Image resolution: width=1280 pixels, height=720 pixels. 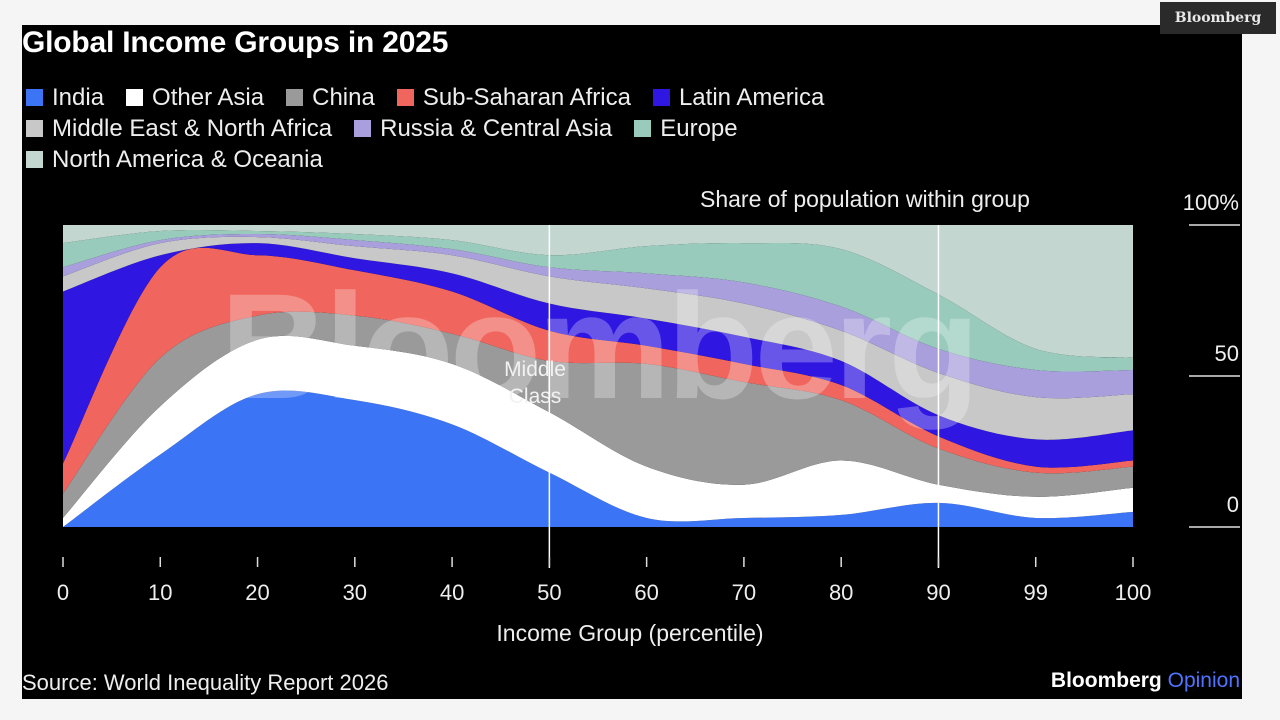 I want to click on legend-label: Sub-Saharan Africa, so click(x=526, y=97).